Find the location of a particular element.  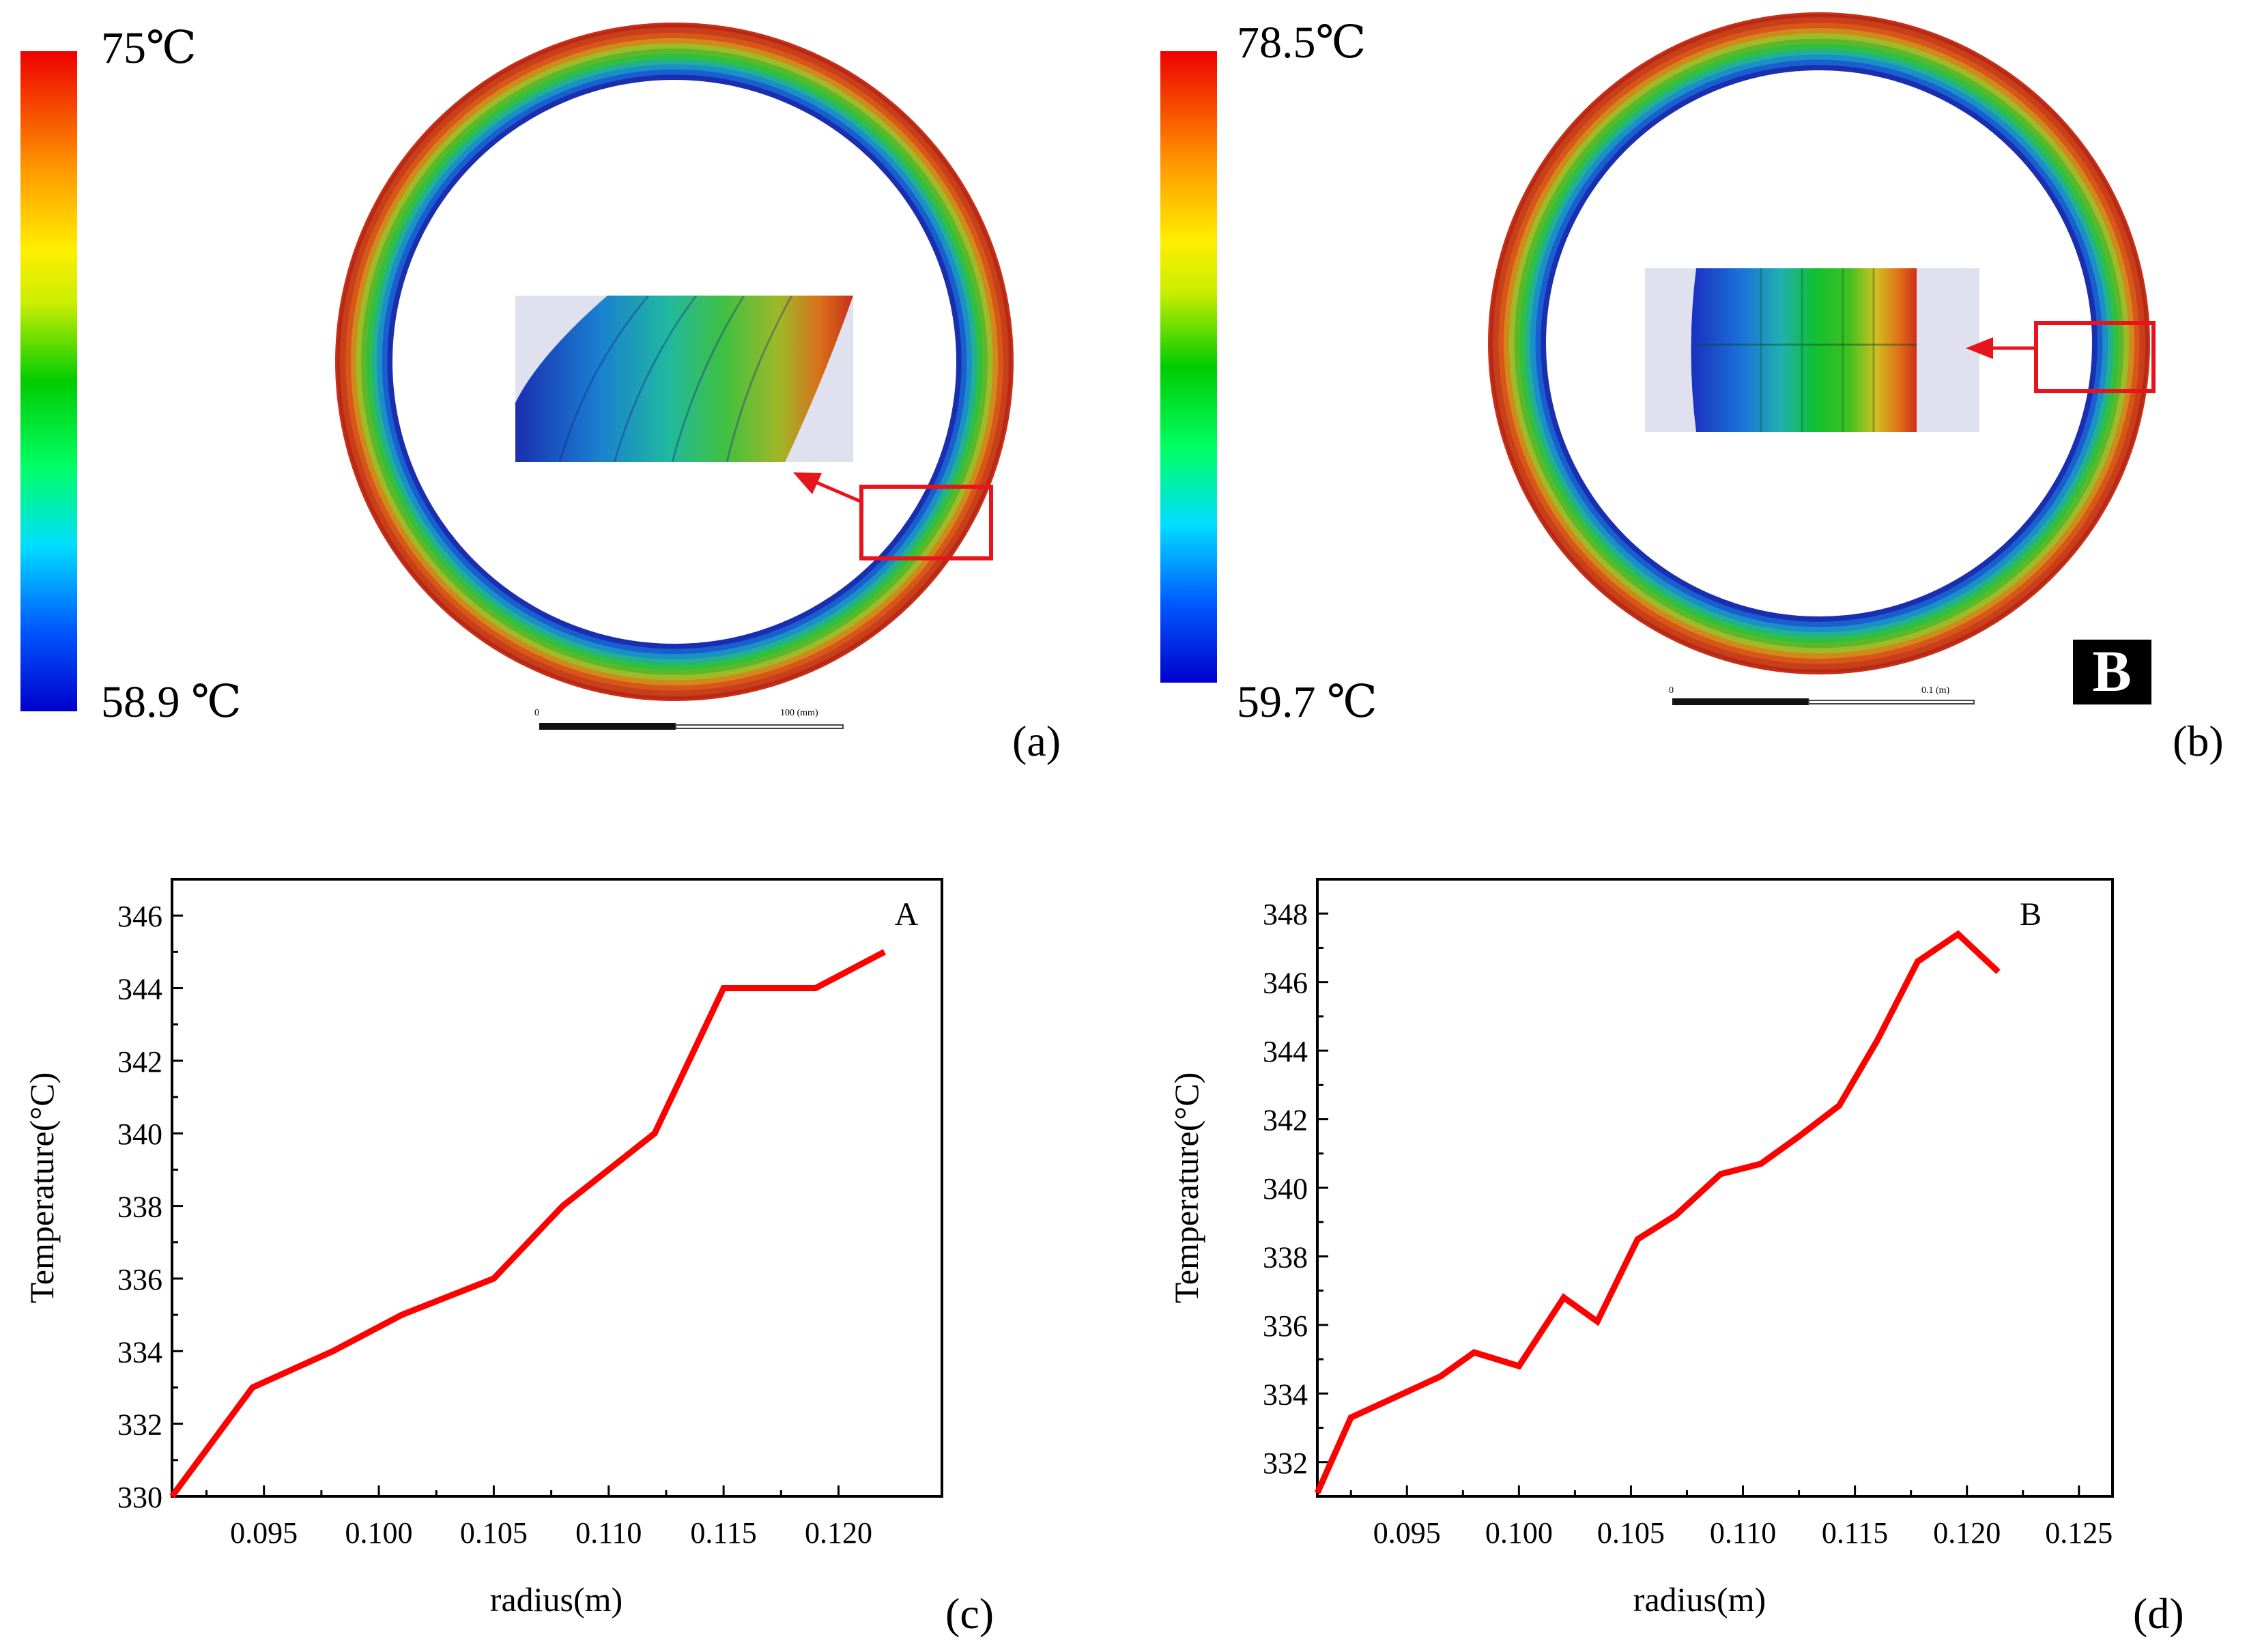

chart-d-xtick-label-2: 0.105 is located at coordinates (1631, 1533).